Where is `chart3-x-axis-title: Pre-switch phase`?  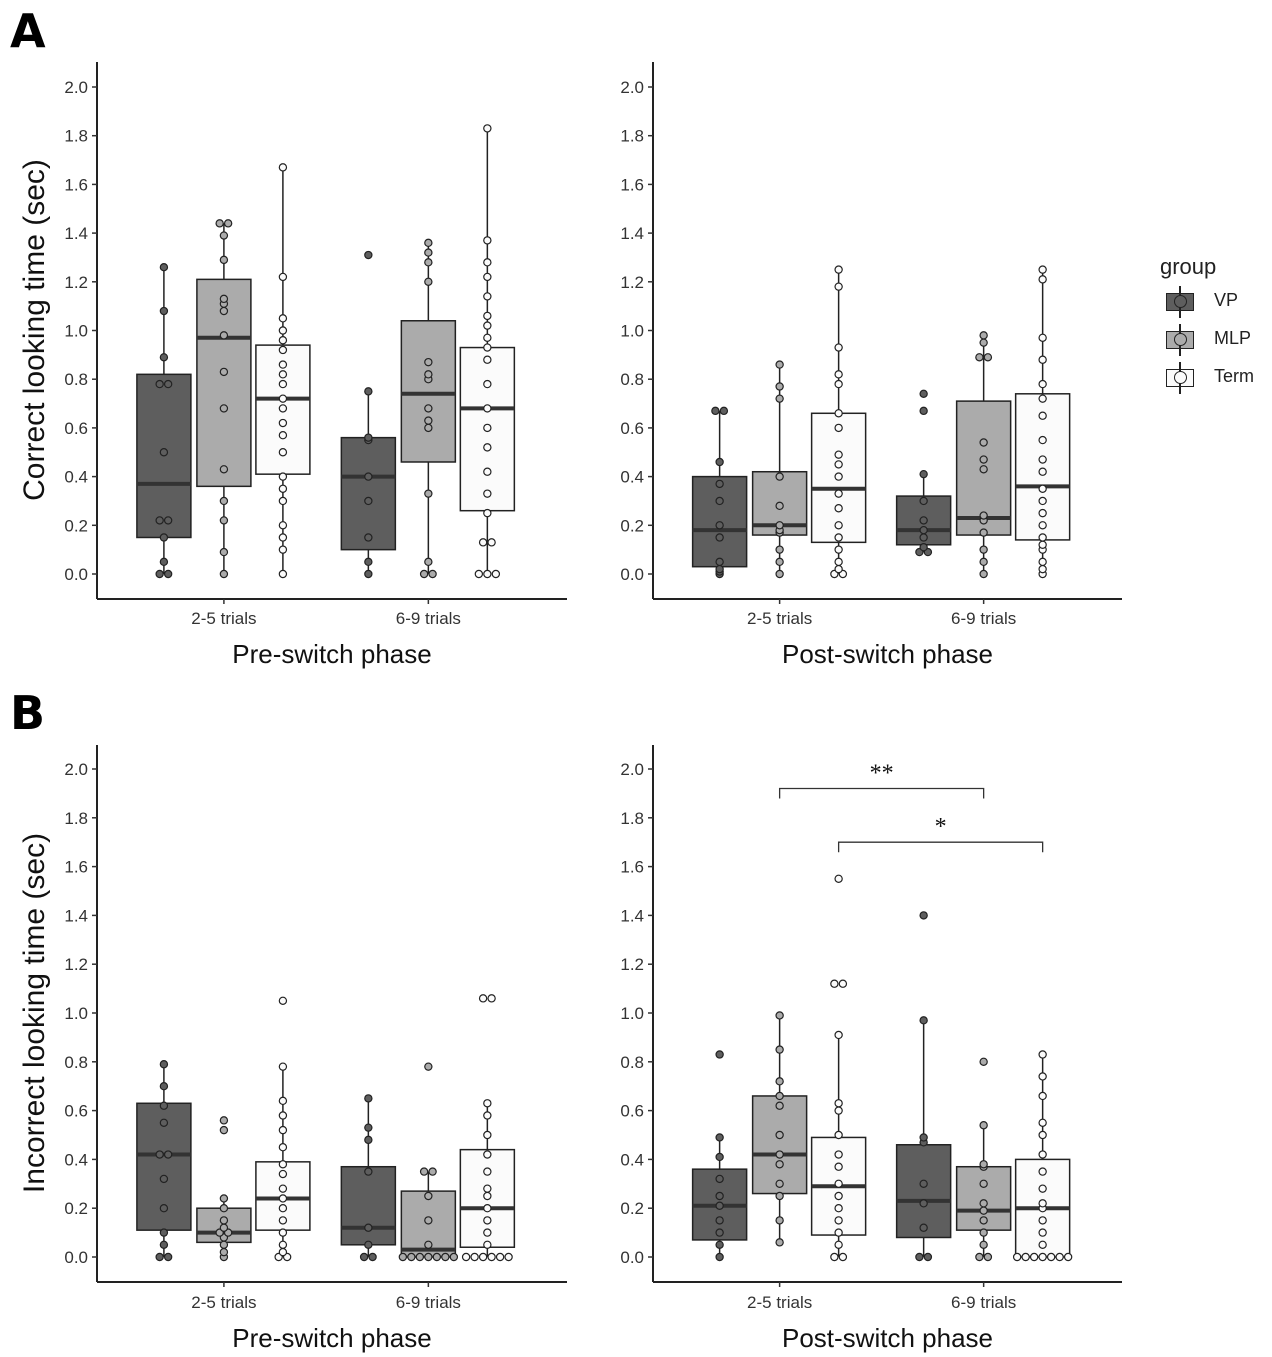
chart3-x-axis-title: Pre-switch phase is located at coordinates (331, 1338).